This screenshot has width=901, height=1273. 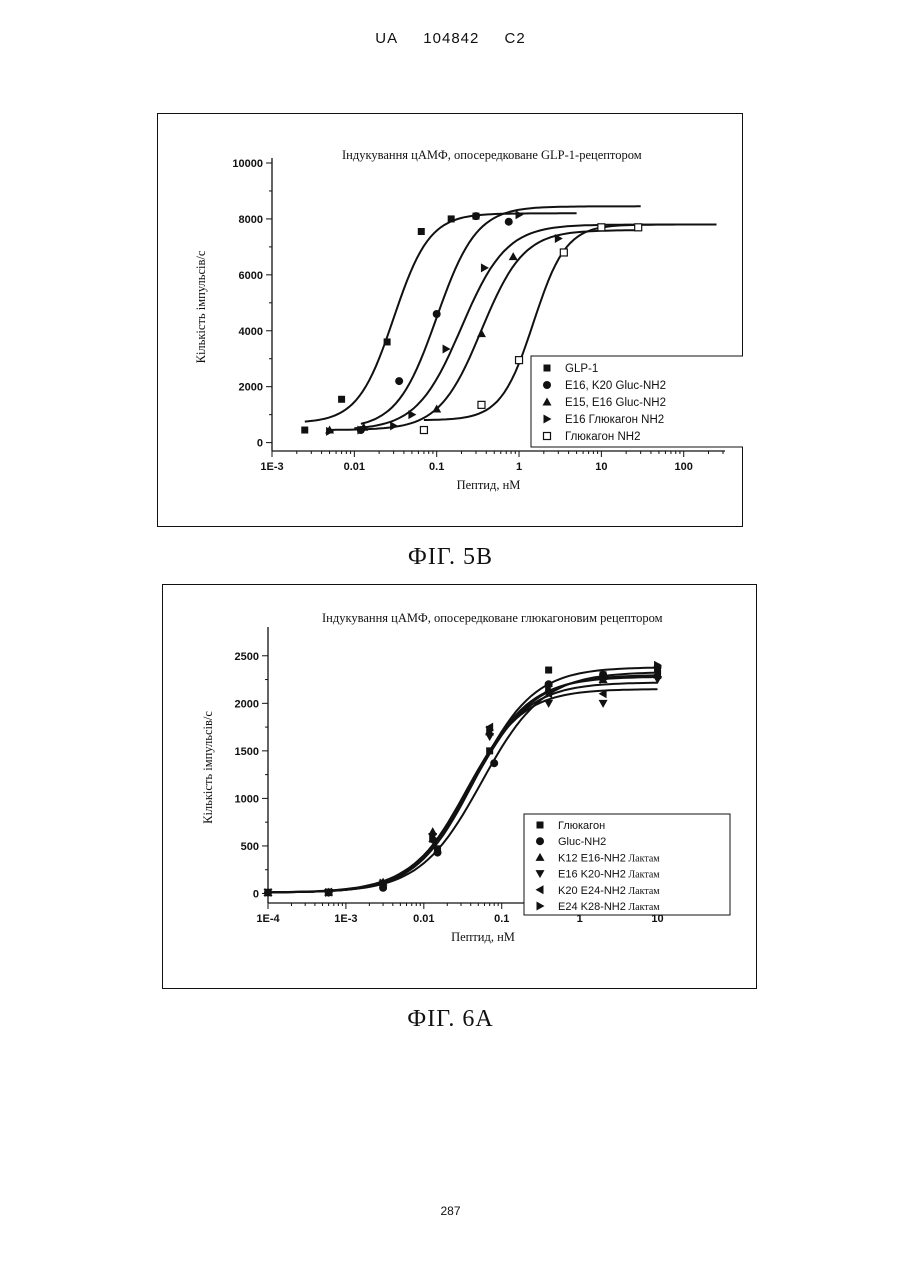 What do you see at coordinates (581, 369) in the screenshot?
I see `legend-label-glp-1: GLP-1` at bounding box center [581, 369].